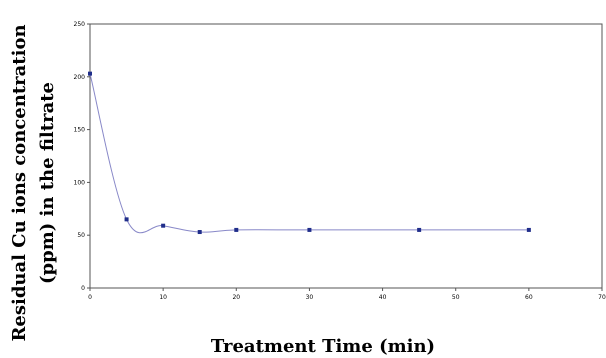  I want to click on x-tick-label: 30, so click(310, 297).